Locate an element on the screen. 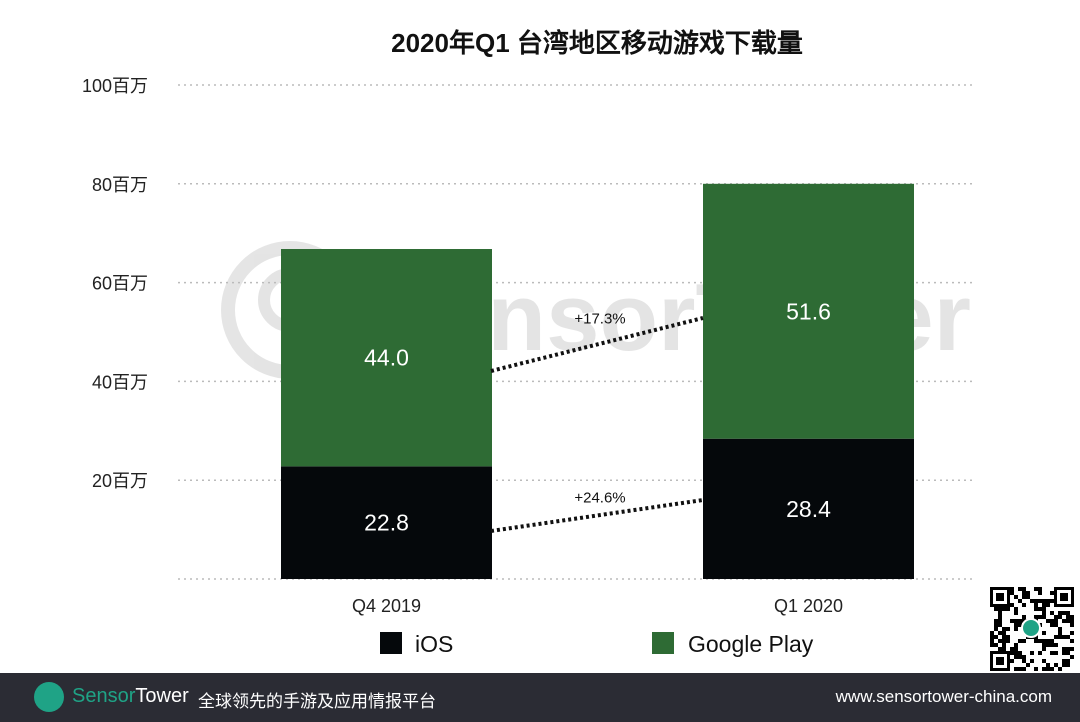 Image resolution: width=1080 pixels, height=722 pixels. data-label: 28.4 is located at coordinates (808, 509).